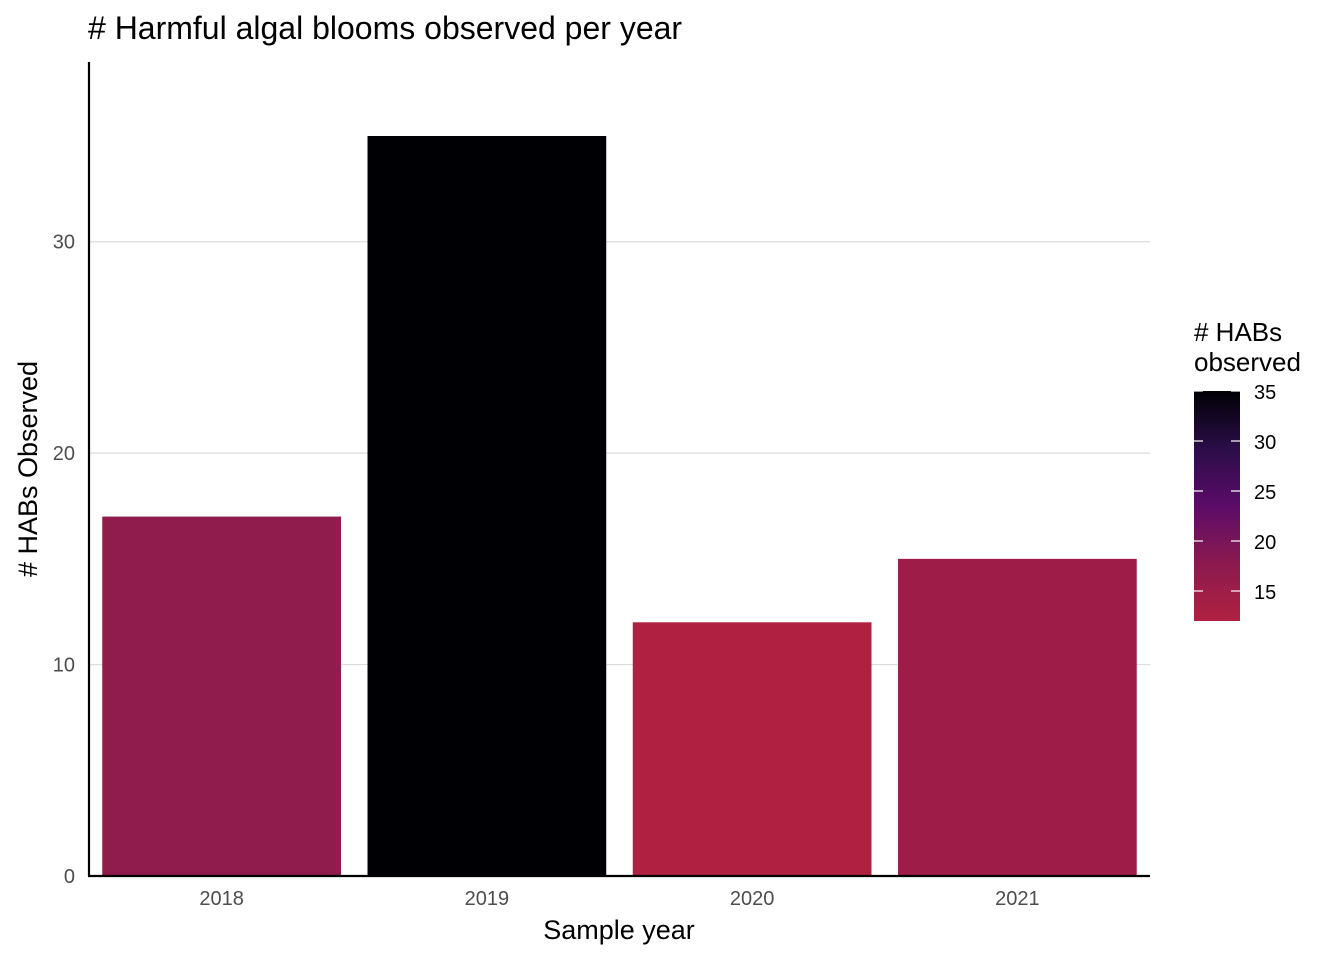 The image size is (1344, 960). What do you see at coordinates (28, 469) in the screenshot?
I see `y-axis-title: # HABs Observed` at bounding box center [28, 469].